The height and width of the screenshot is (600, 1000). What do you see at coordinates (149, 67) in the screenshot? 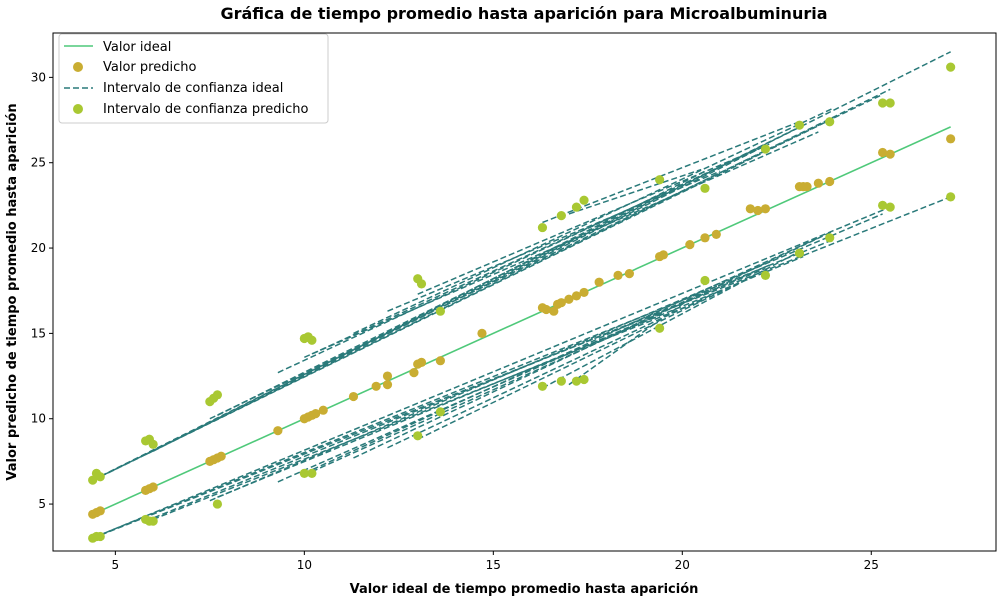
I see `legend-label-predicted: Valor predicho` at bounding box center [149, 67].